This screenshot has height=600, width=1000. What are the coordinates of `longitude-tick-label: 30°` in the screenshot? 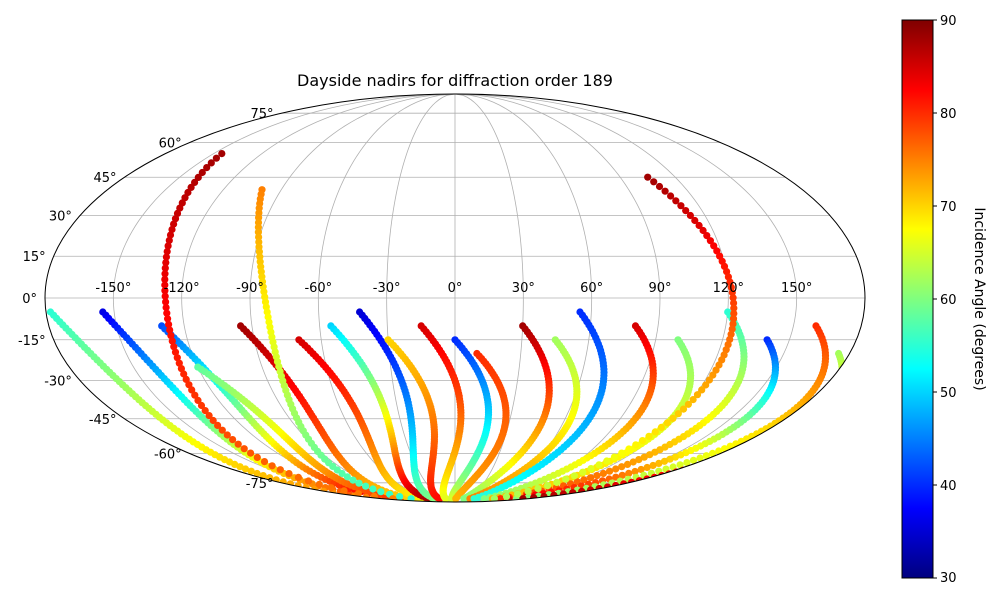 It's located at (523, 288).